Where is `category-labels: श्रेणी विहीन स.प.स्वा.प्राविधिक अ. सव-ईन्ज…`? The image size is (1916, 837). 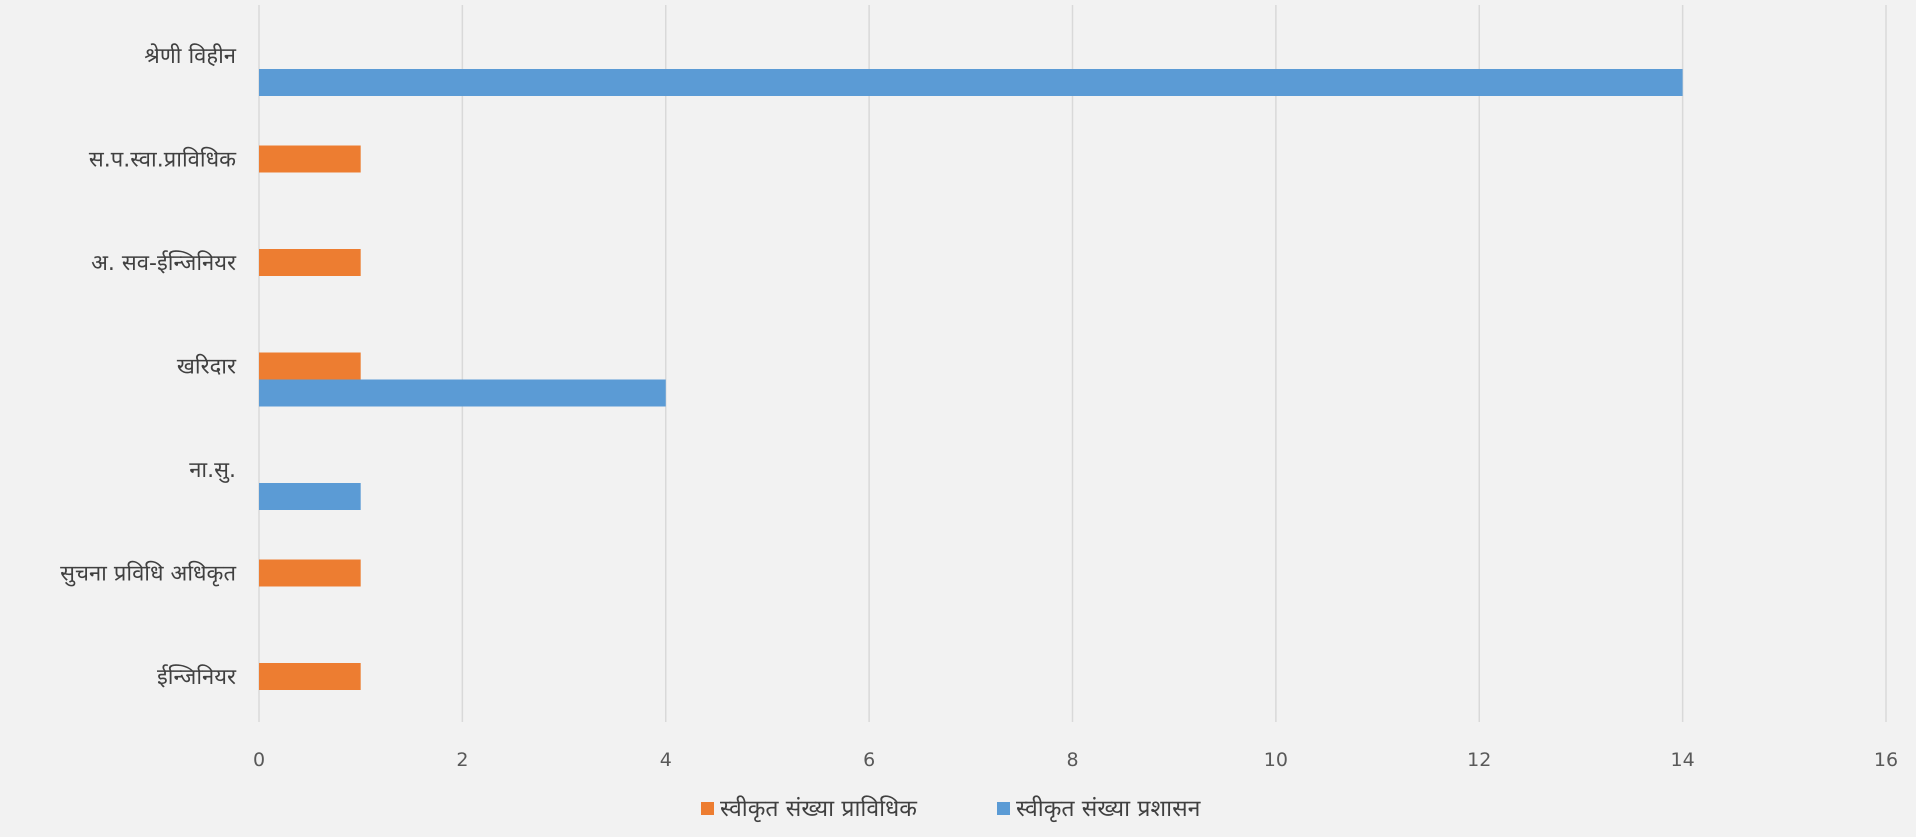 category-labels: श्रेणी विहीन स.प.स्वा.प्राविधिक अ. सव-ईन्ज… is located at coordinates (148, 366).